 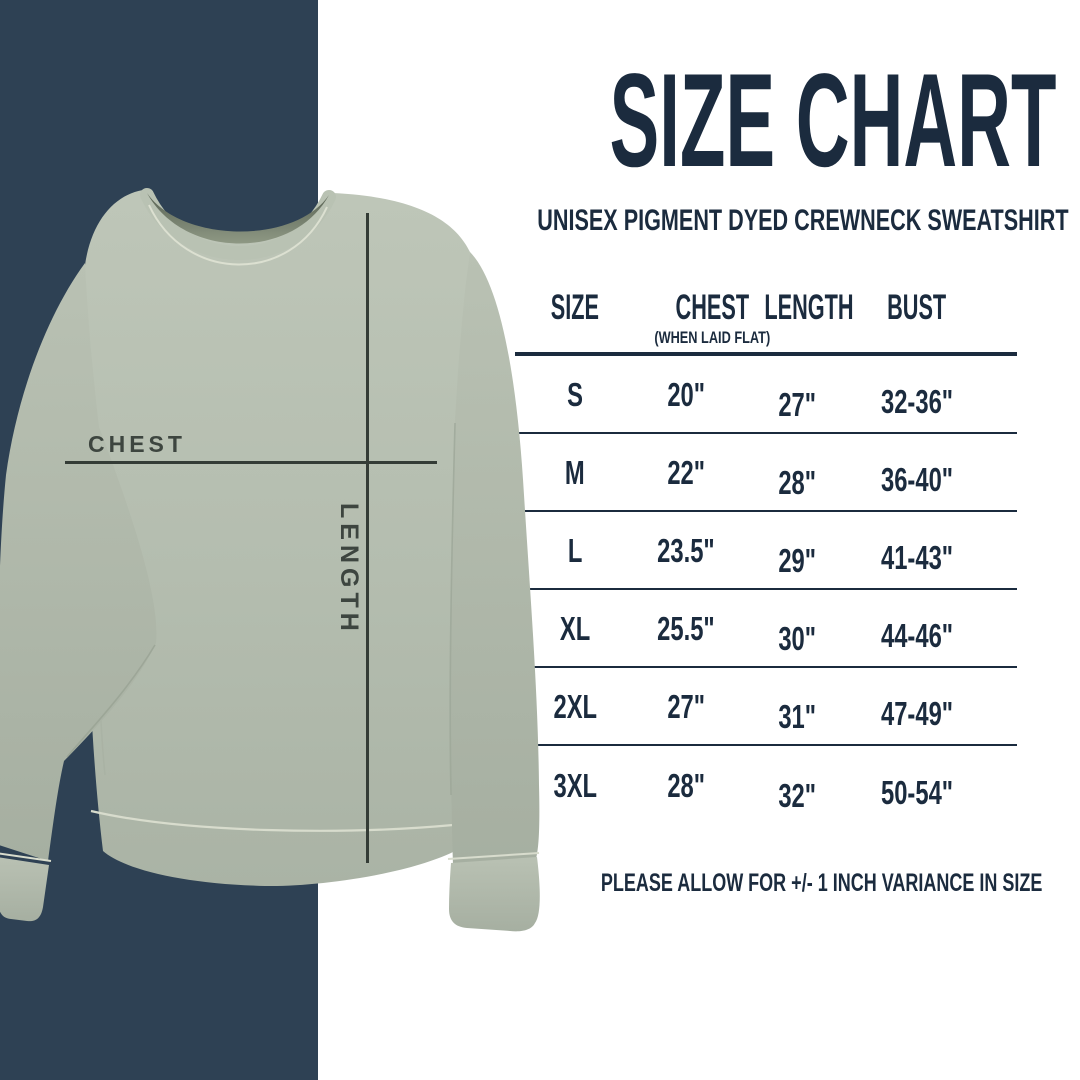 I want to click on cell-bust: 32-36", so click(x=916, y=401).